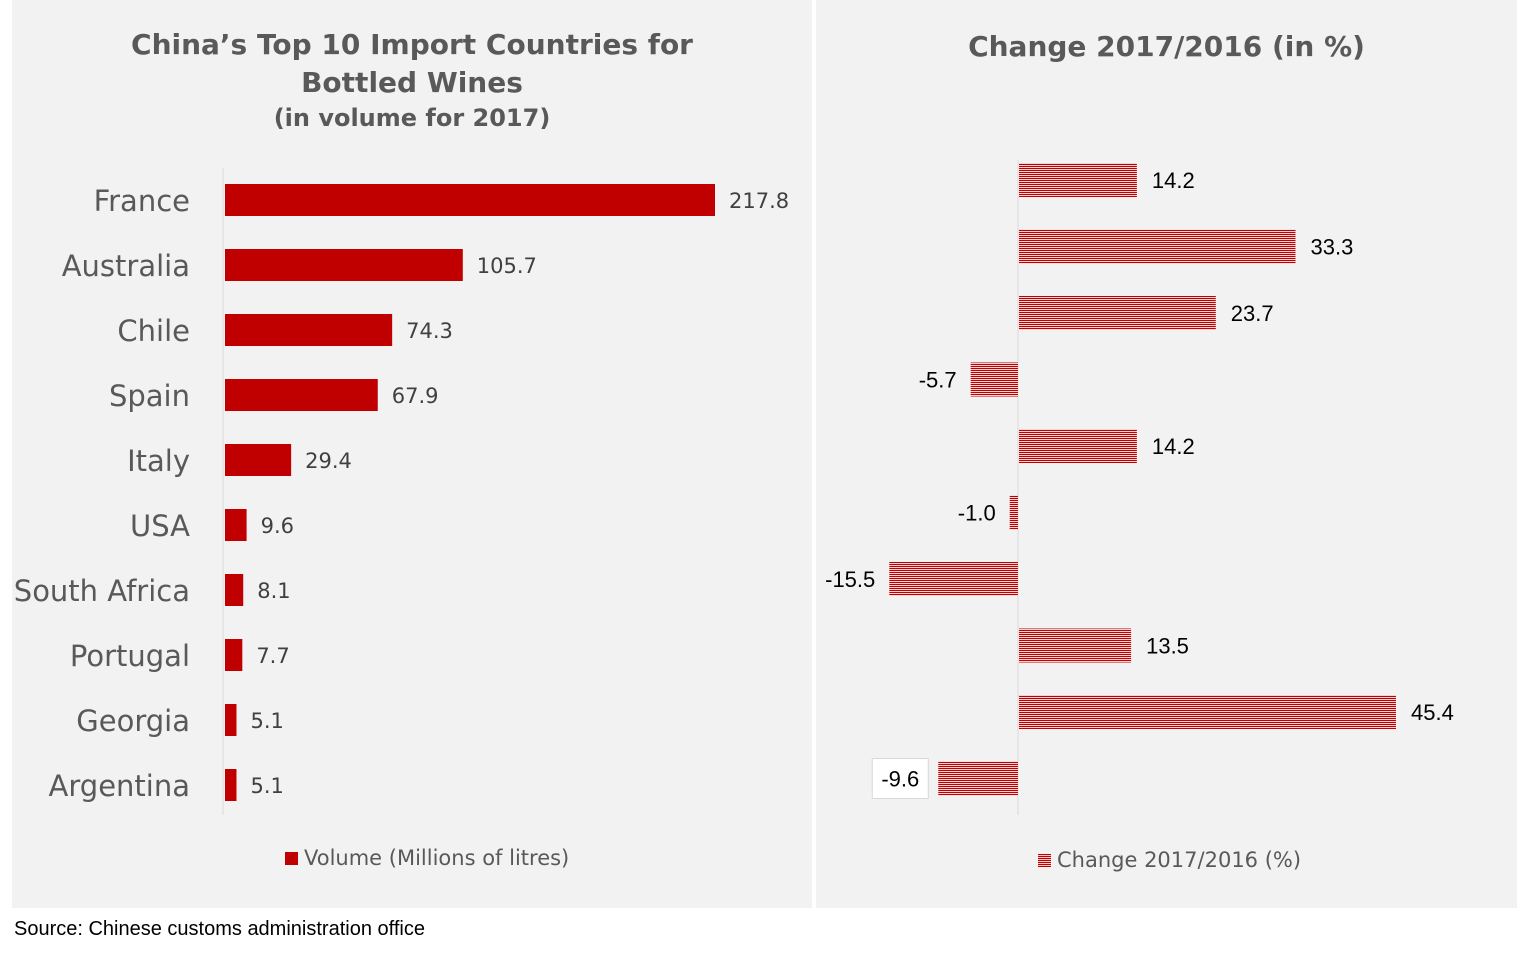 This screenshot has height=954, width=1517. Describe the element at coordinates (266, 721) in the screenshot. I see `data-label-volume-georgia: 5.1` at that location.